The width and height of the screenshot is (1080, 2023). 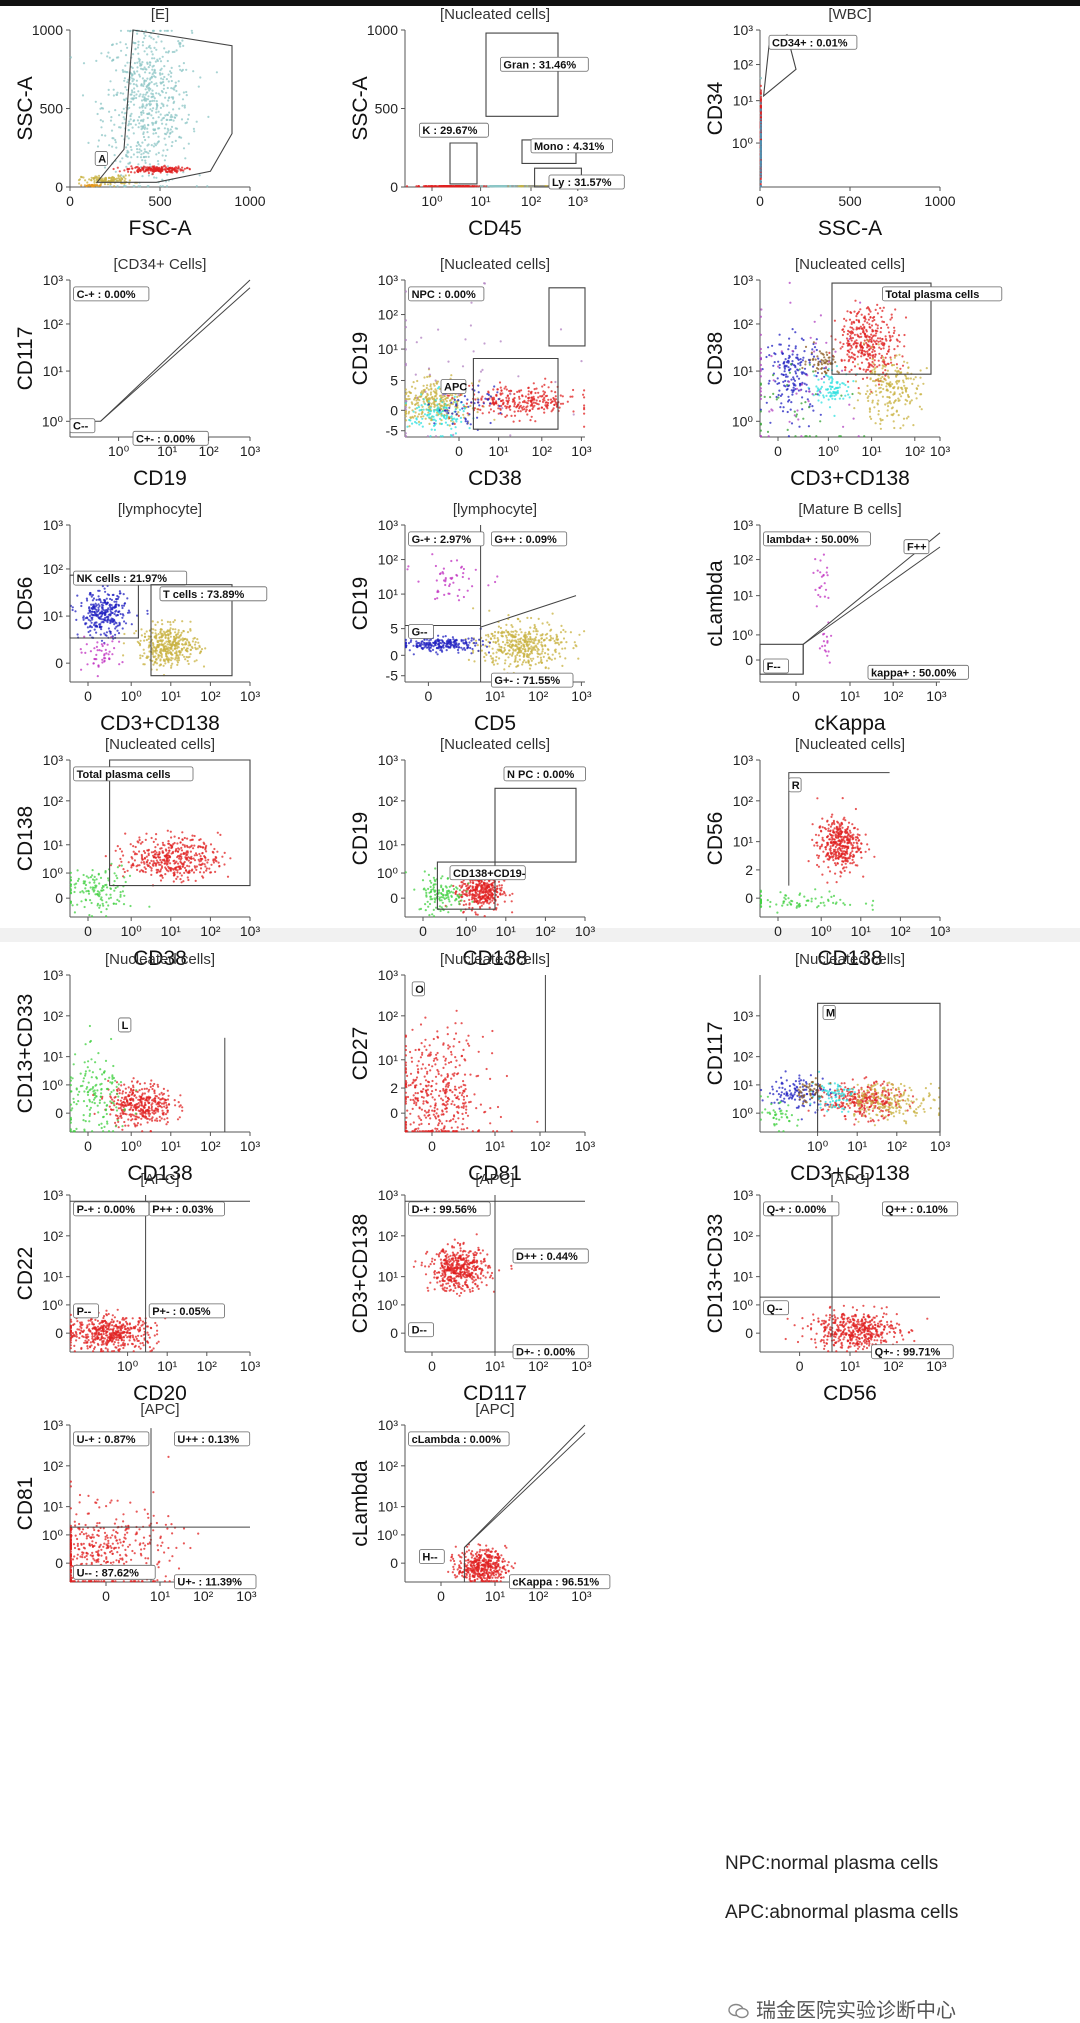 What do you see at coordinates (480, 201) in the screenshot?
I see `x-tick-label: 10¹` at bounding box center [480, 201].